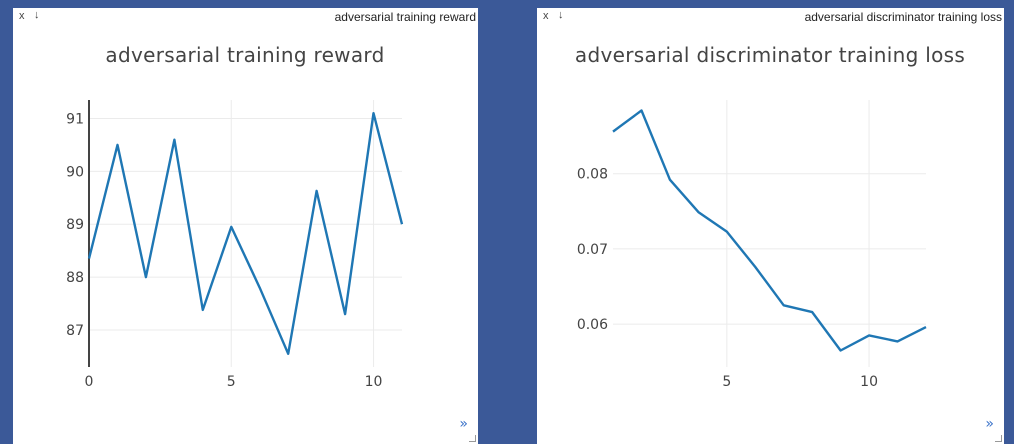  Describe the element at coordinates (245, 17) in the screenshot. I see `panel-titlebar: x ↓ adversarial training reward` at that location.